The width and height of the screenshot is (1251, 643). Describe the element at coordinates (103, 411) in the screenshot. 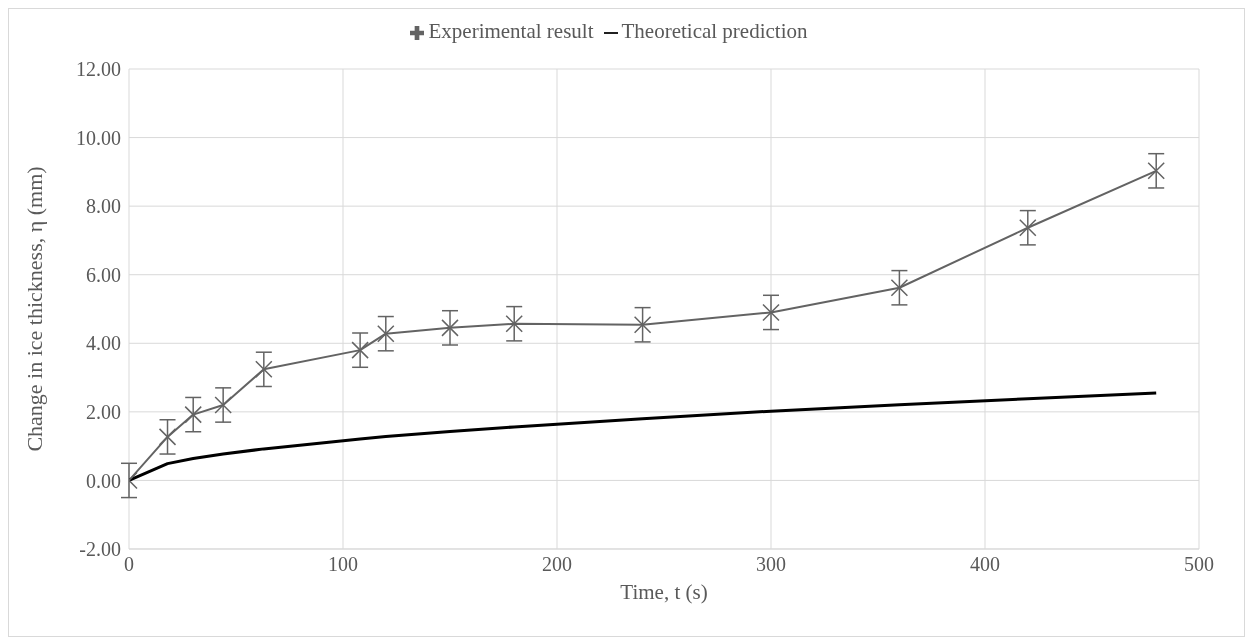

I see `y-tick-label: 2.00` at that location.